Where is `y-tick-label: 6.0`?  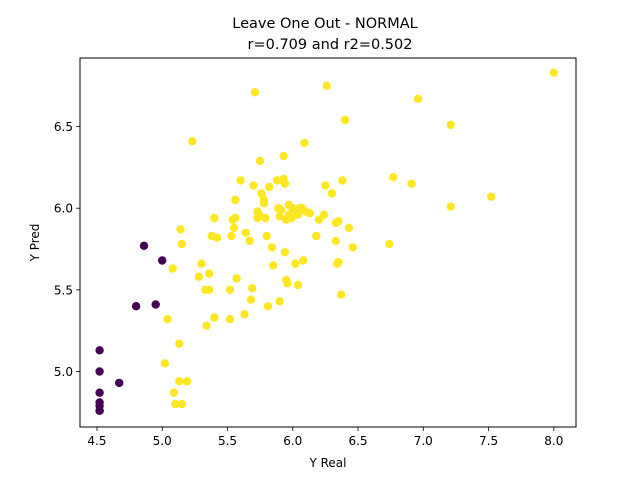
y-tick-label: 6.0 is located at coordinates (63, 209).